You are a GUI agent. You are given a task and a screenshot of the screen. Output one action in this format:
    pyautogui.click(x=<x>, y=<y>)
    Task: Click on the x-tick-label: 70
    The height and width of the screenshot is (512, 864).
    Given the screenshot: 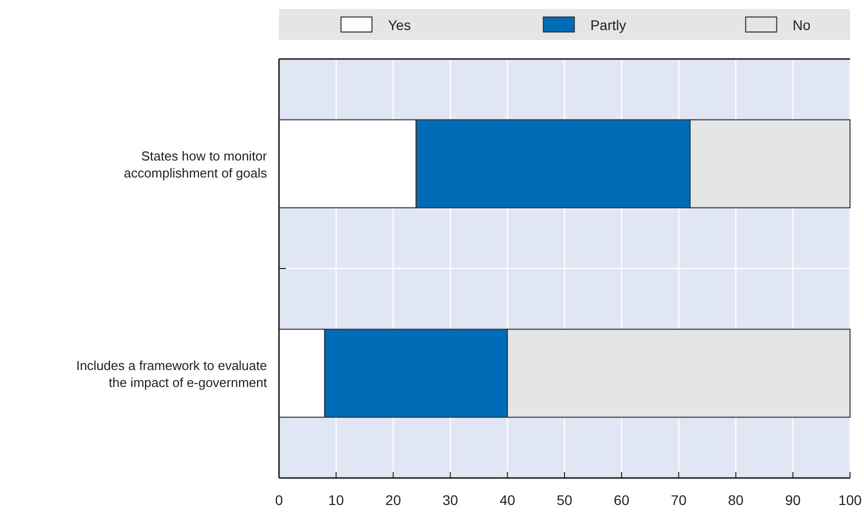 What is the action you would take?
    pyautogui.click(x=678, y=500)
    